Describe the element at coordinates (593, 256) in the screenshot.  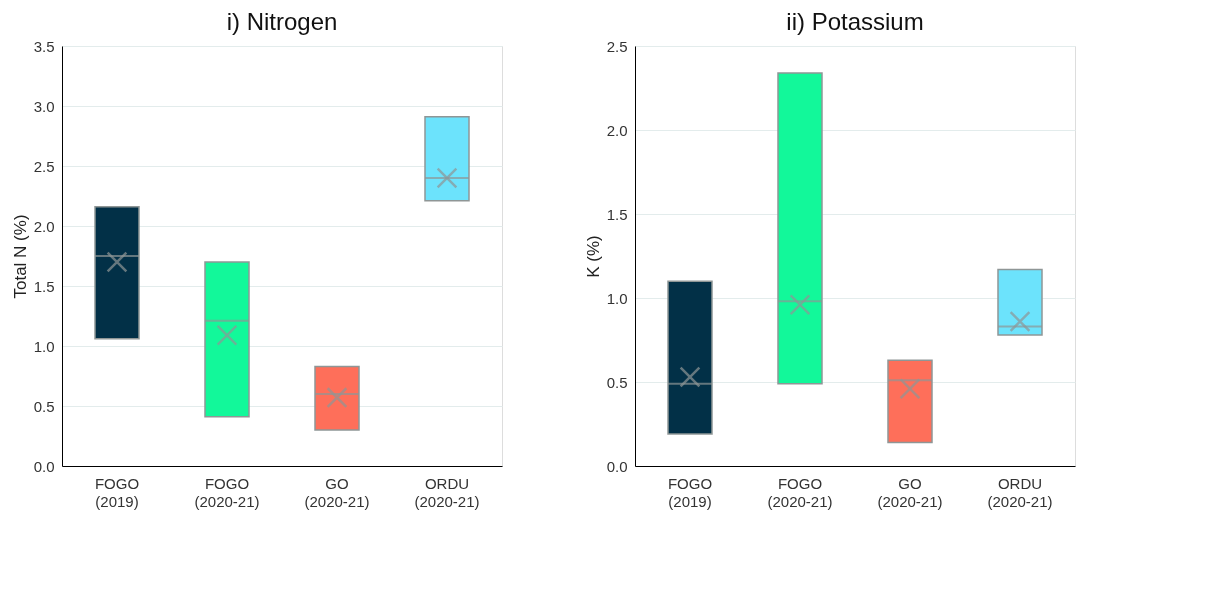
I see `y-axis-title: K (%)` at that location.